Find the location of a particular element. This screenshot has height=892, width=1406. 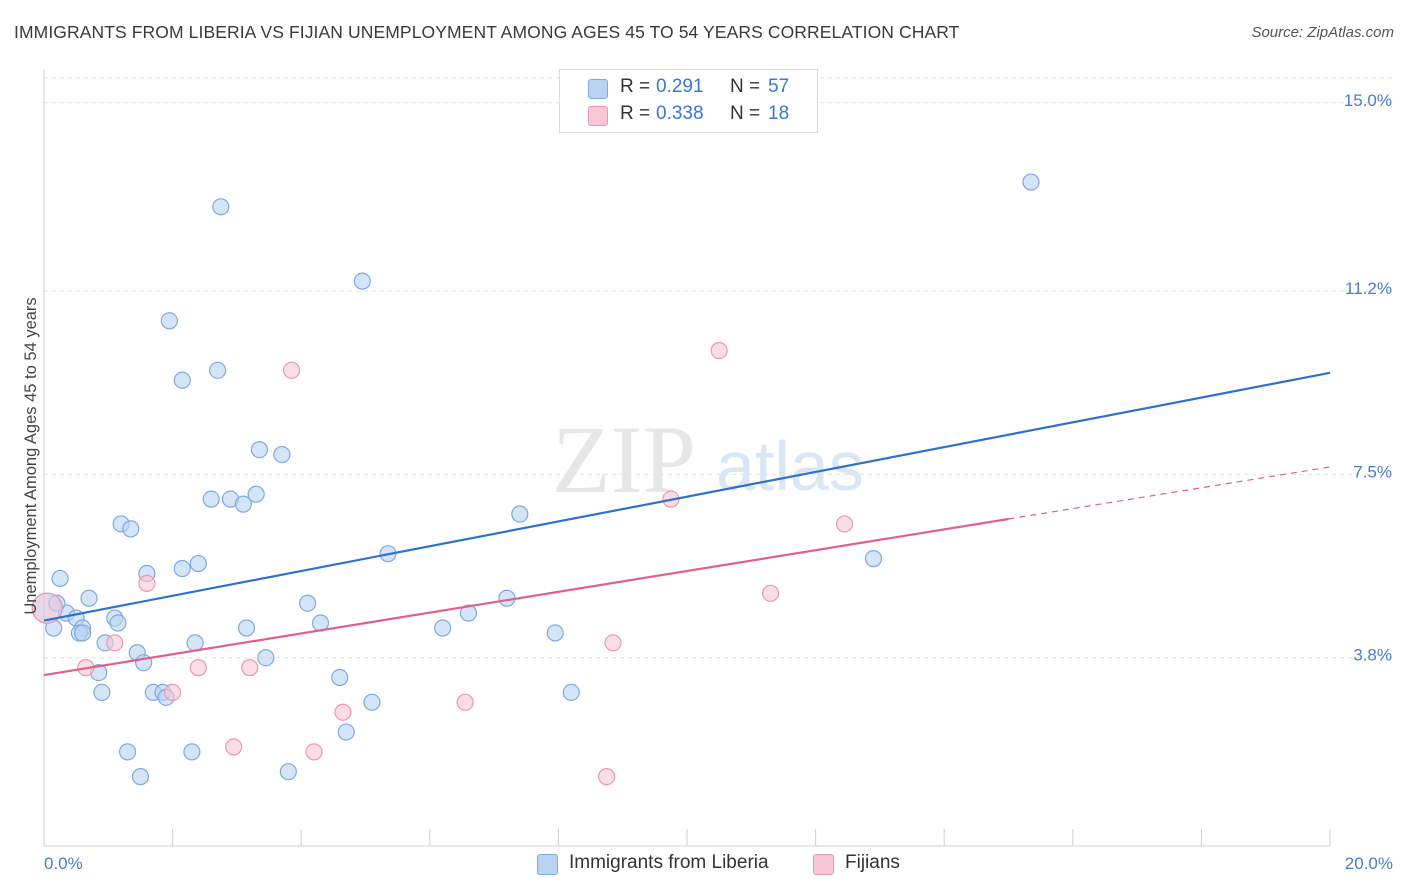

x-tick-label: 0.0% is located at coordinates (63, 863).